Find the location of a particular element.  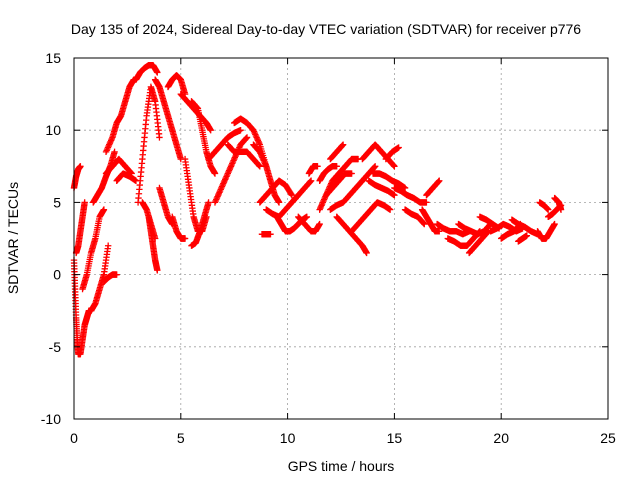

y-tick-label: -5 is located at coordinates (55, 347).